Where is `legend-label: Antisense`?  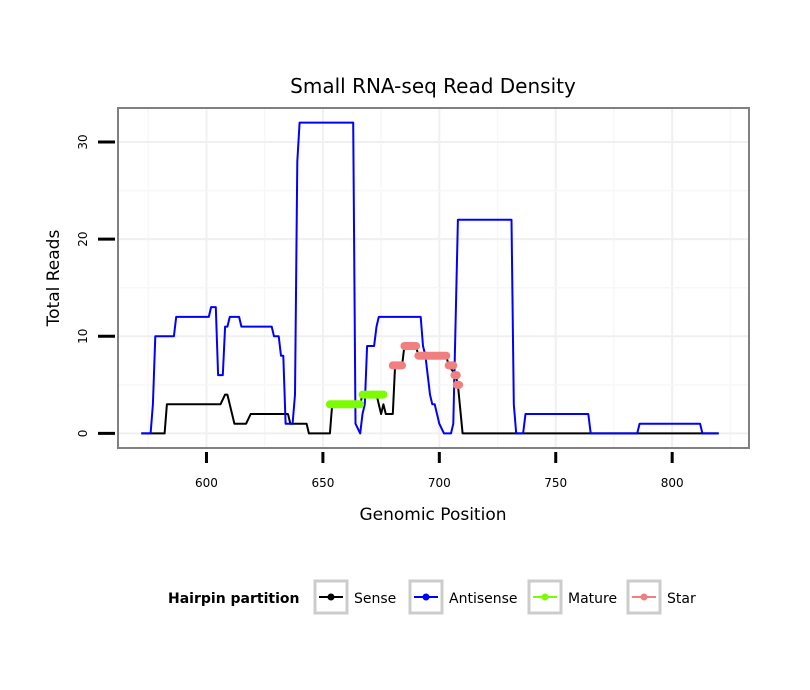
legend-label: Antisense is located at coordinates (483, 599).